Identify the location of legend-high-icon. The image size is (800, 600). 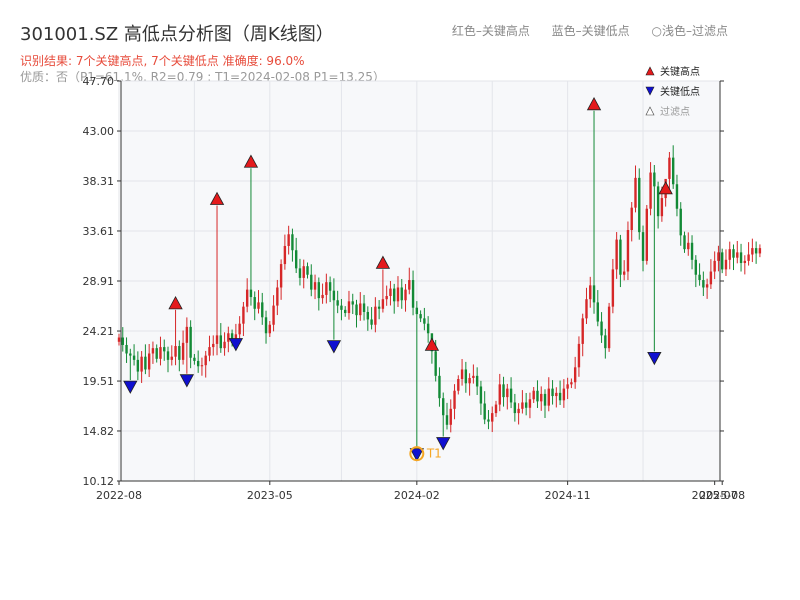
(650, 71).